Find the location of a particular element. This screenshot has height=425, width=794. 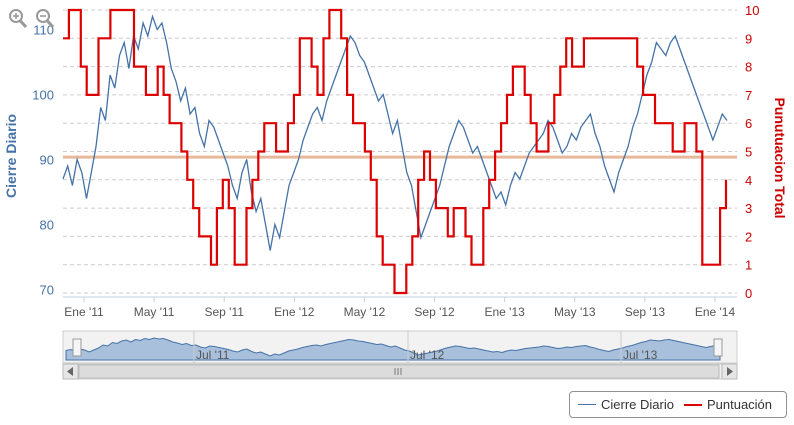

navigator-label: Jul '11 is located at coordinates (213, 355).